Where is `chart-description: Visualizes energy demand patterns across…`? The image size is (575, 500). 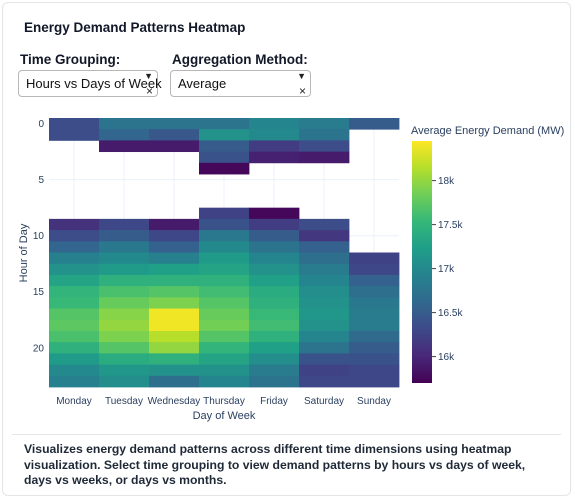 chart-description: Visualizes energy demand patterns across… is located at coordinates (275, 464).